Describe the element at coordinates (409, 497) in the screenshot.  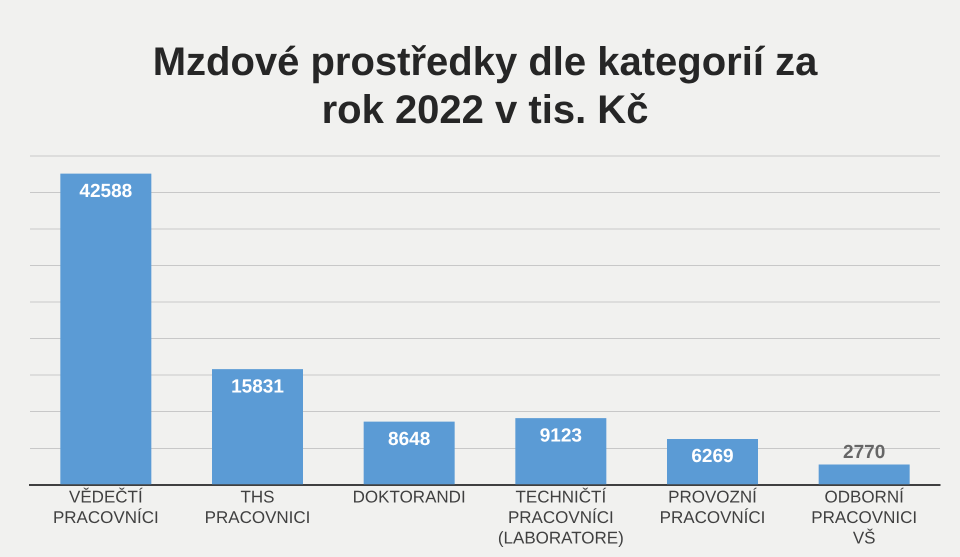
I see `x-tick-label: DOKTORANDI` at that location.